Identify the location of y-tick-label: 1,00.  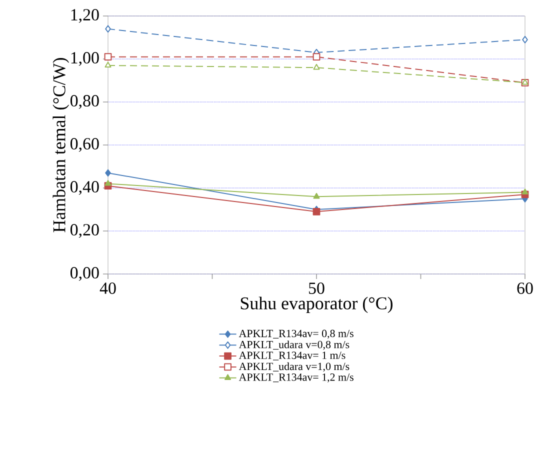
(85, 59).